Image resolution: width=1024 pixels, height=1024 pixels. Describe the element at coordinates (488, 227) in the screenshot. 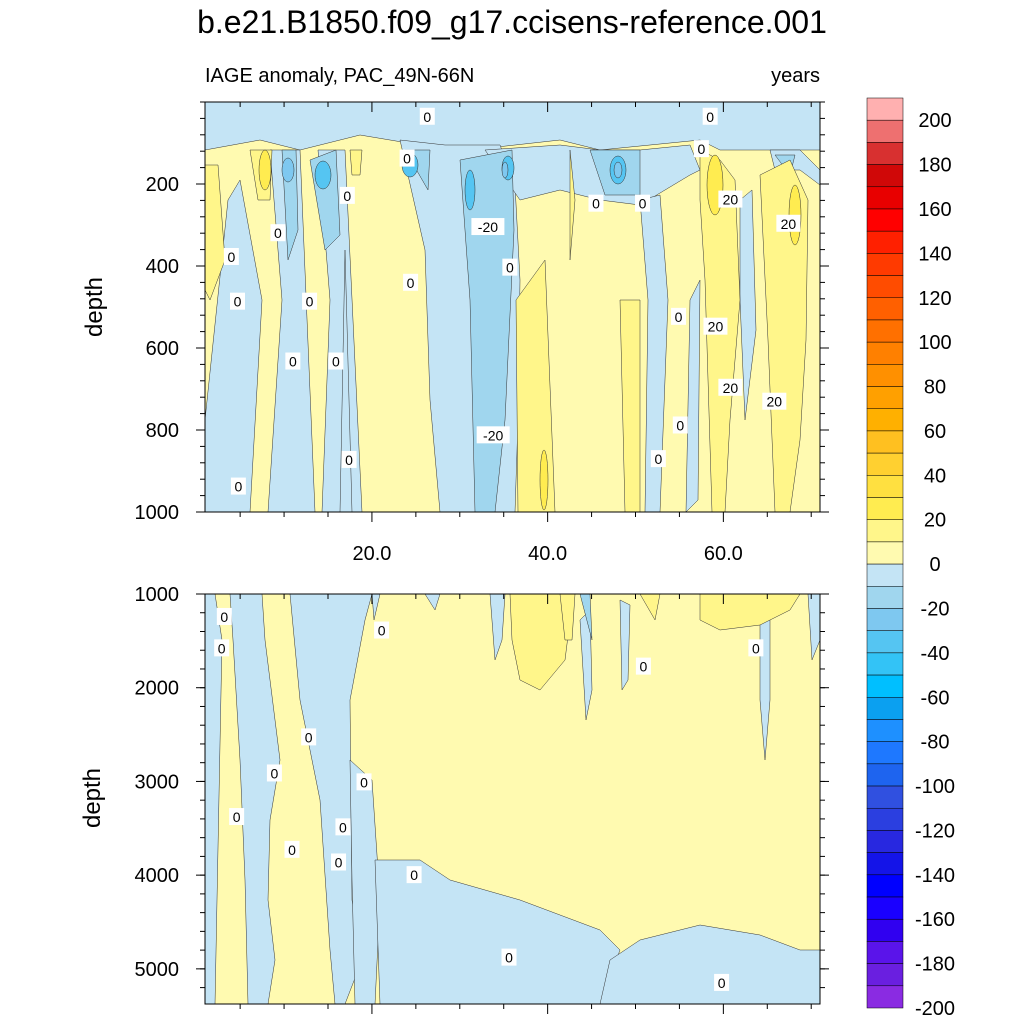

I see `contour-label: -20` at that location.